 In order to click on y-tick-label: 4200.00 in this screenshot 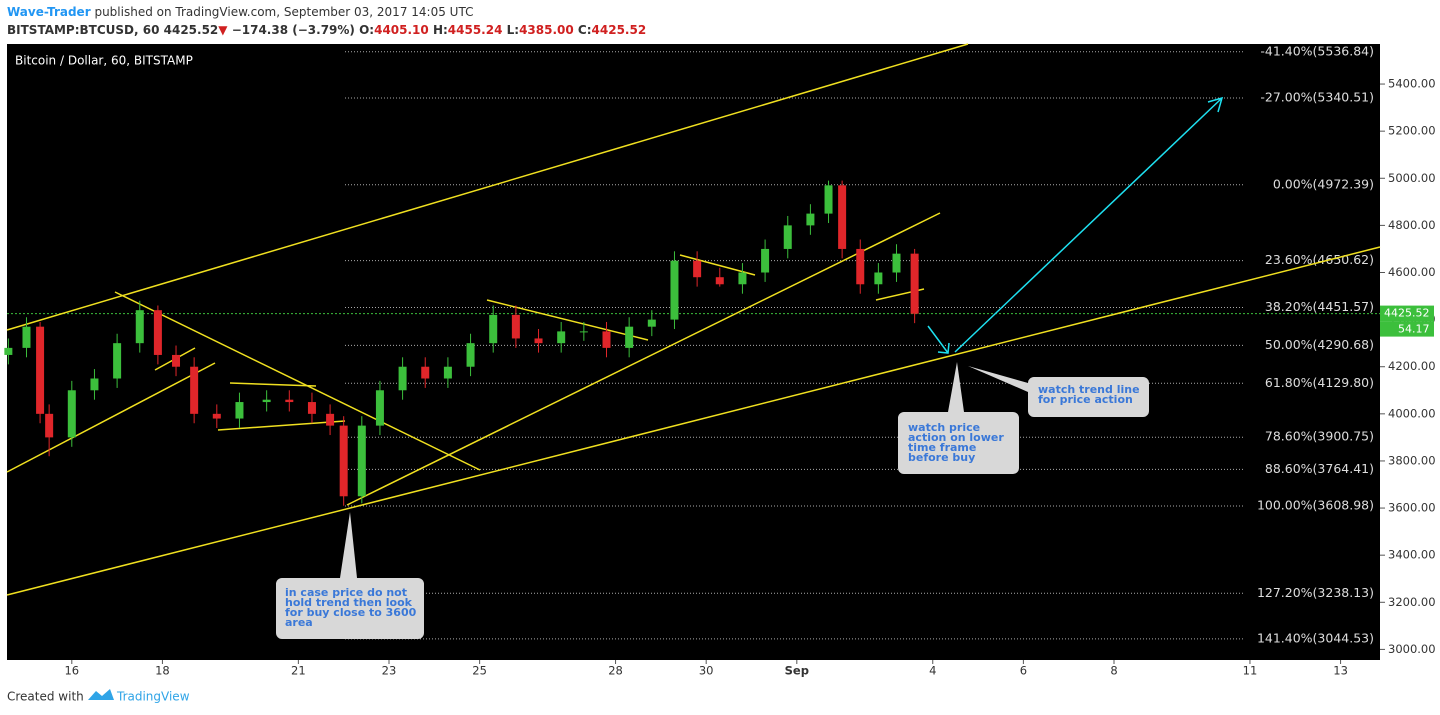, I will do `click(1412, 366)`.